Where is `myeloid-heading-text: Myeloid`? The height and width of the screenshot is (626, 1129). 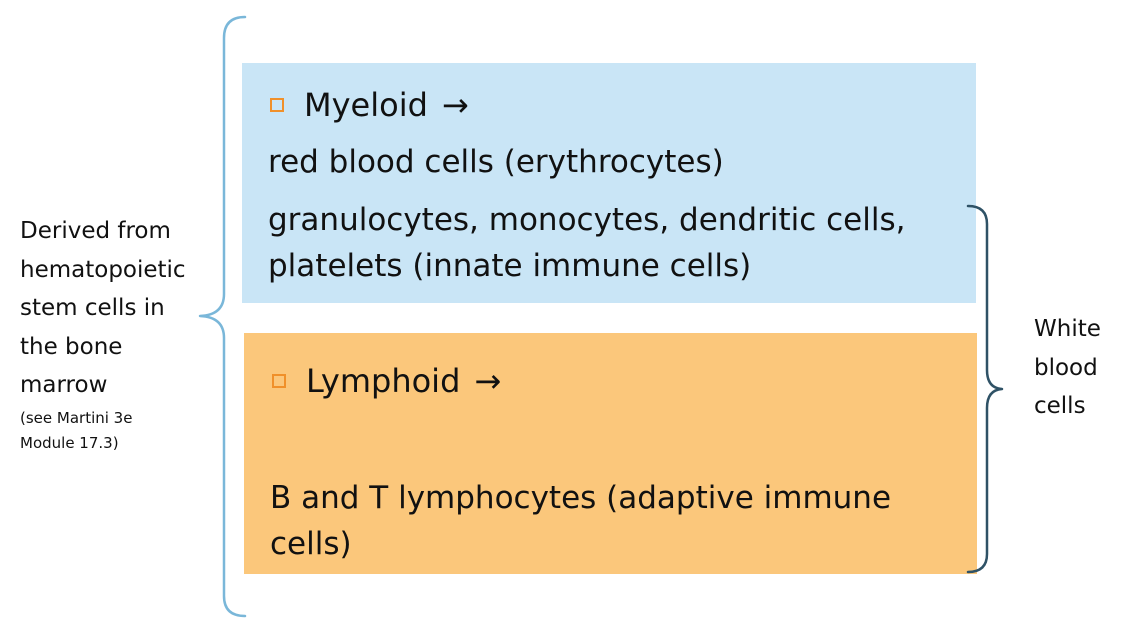
myeloid-heading-text: Myeloid is located at coordinates (366, 105).